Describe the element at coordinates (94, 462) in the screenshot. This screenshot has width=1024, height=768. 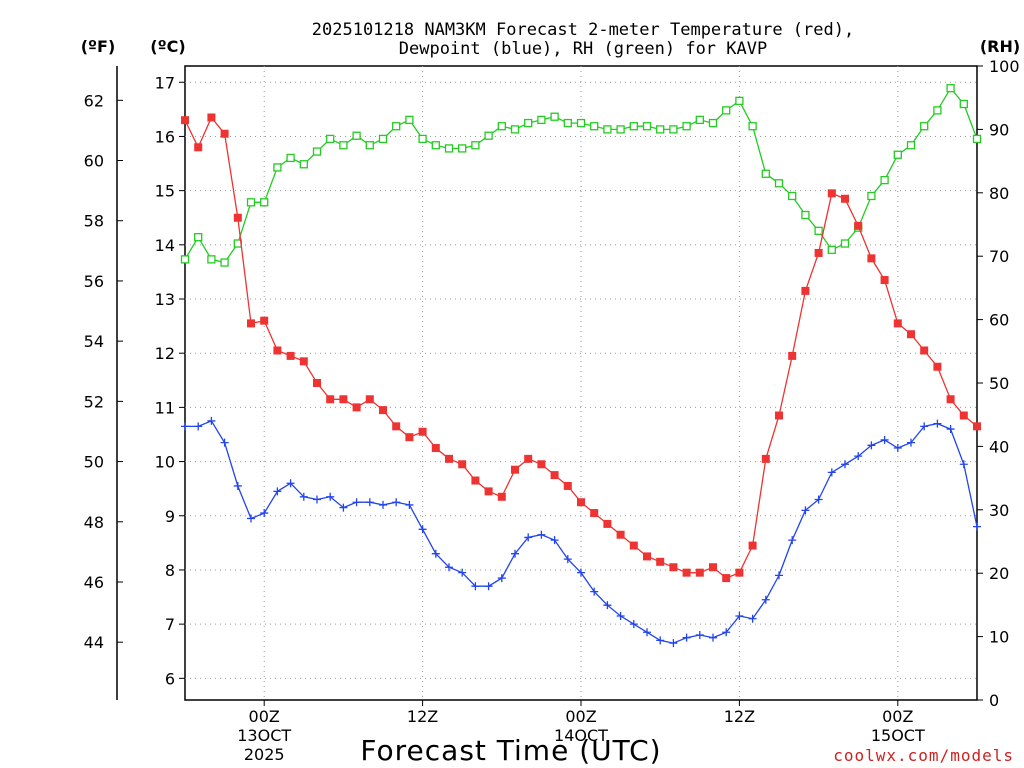
I see `fahrenheit-tick-label: 50` at that location.